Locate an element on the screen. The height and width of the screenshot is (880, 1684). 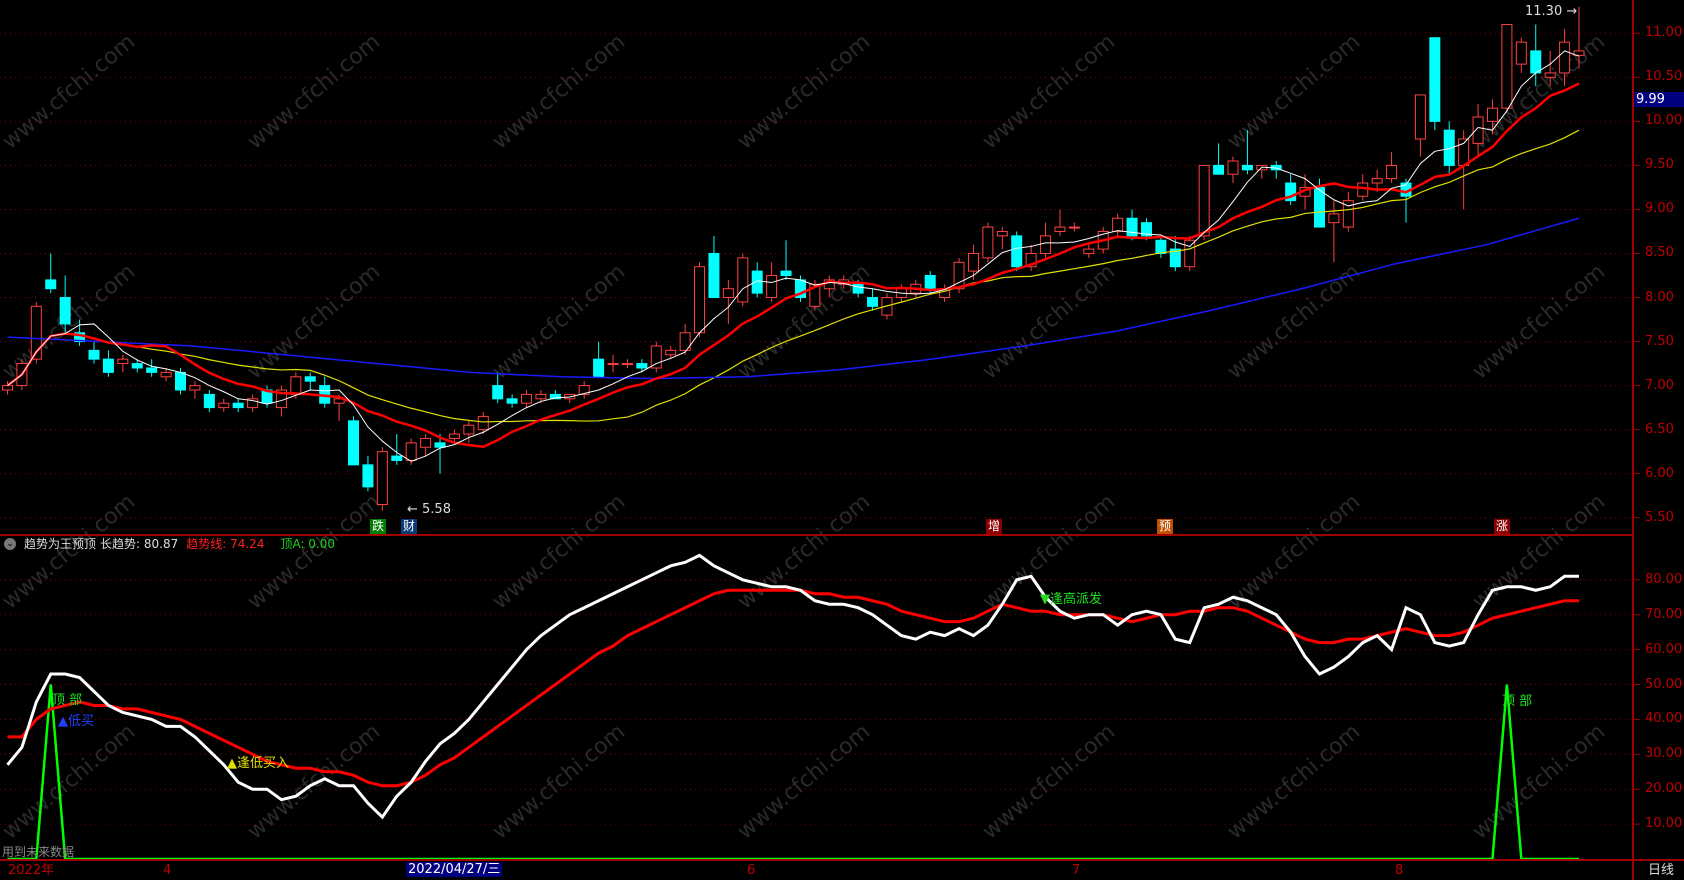
signal-low-buy: ▲低买 is located at coordinates (76, 721).